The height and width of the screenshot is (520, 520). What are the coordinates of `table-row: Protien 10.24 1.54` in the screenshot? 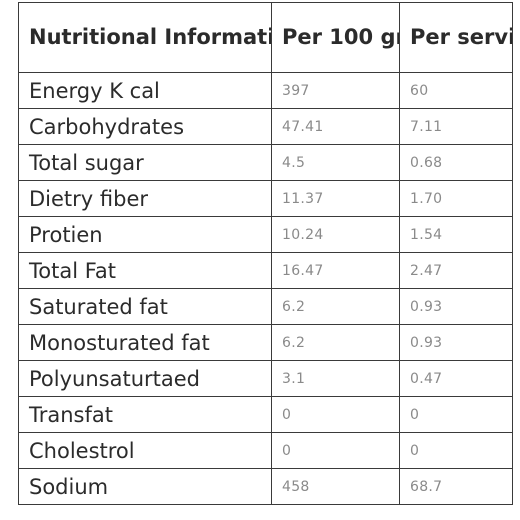 It's located at (265, 234).